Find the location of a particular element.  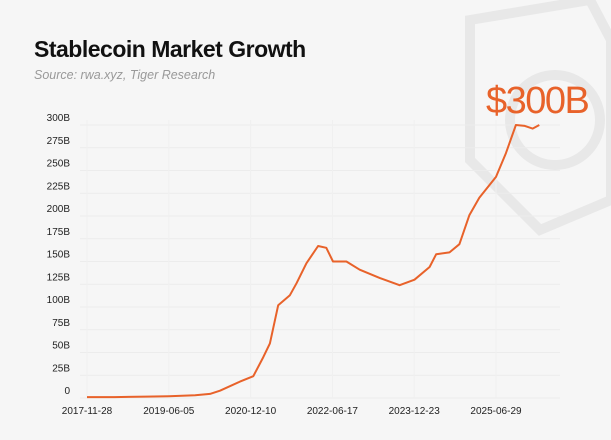

x-tick-label: 2023-12-23 is located at coordinates (415, 411).